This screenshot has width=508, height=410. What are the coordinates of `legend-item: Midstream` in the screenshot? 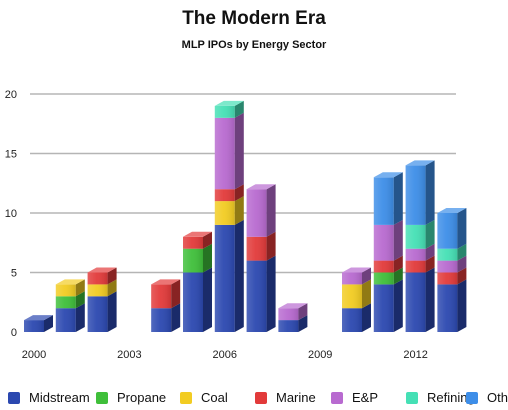 It's located at (49, 397).